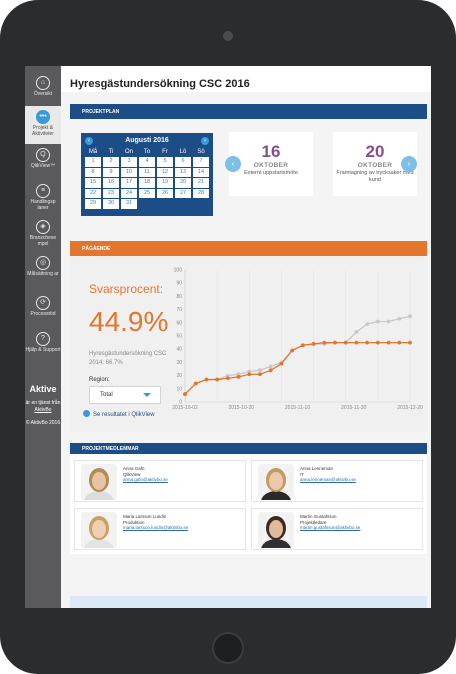  I want to click on calendar-day: 5, so click(165, 162).